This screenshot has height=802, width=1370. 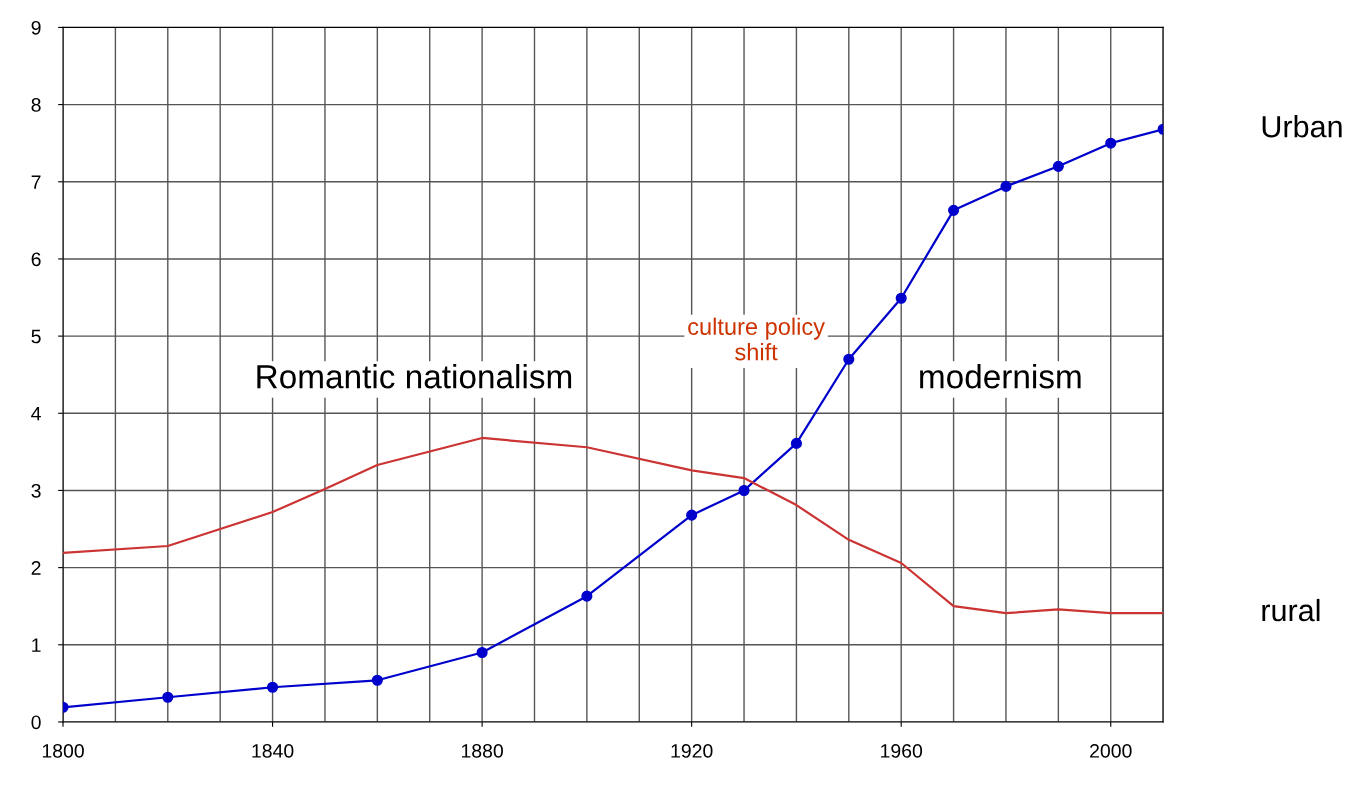 I want to click on y-tick-label: 8, so click(x=36, y=105).